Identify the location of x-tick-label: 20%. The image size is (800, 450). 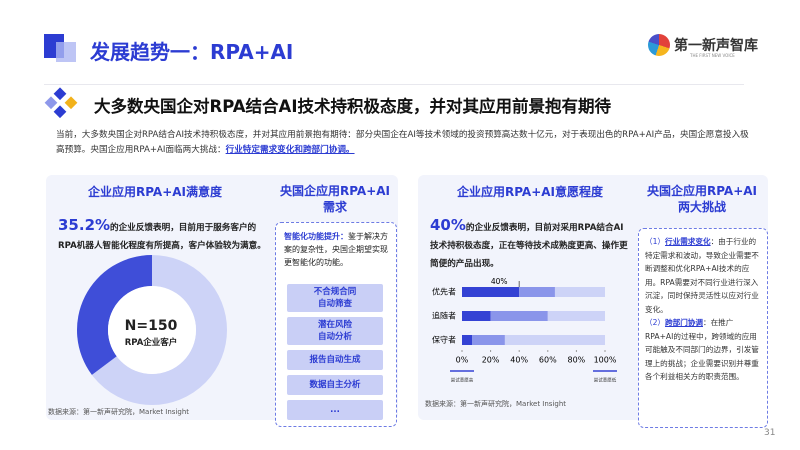
(491, 360).